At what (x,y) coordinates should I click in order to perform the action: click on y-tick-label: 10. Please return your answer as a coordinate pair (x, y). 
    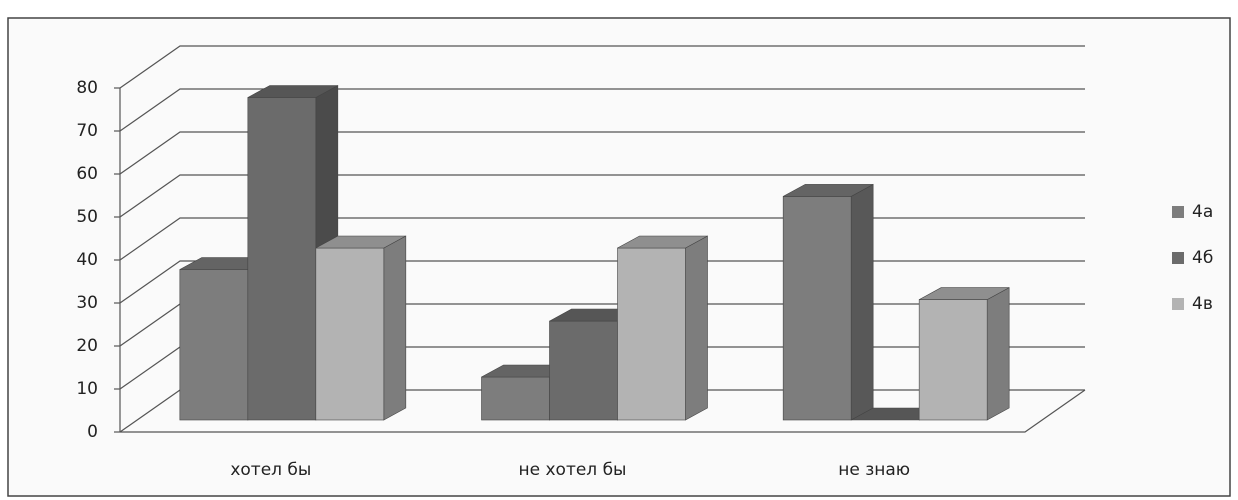
    Looking at the image, I should click on (87, 389).